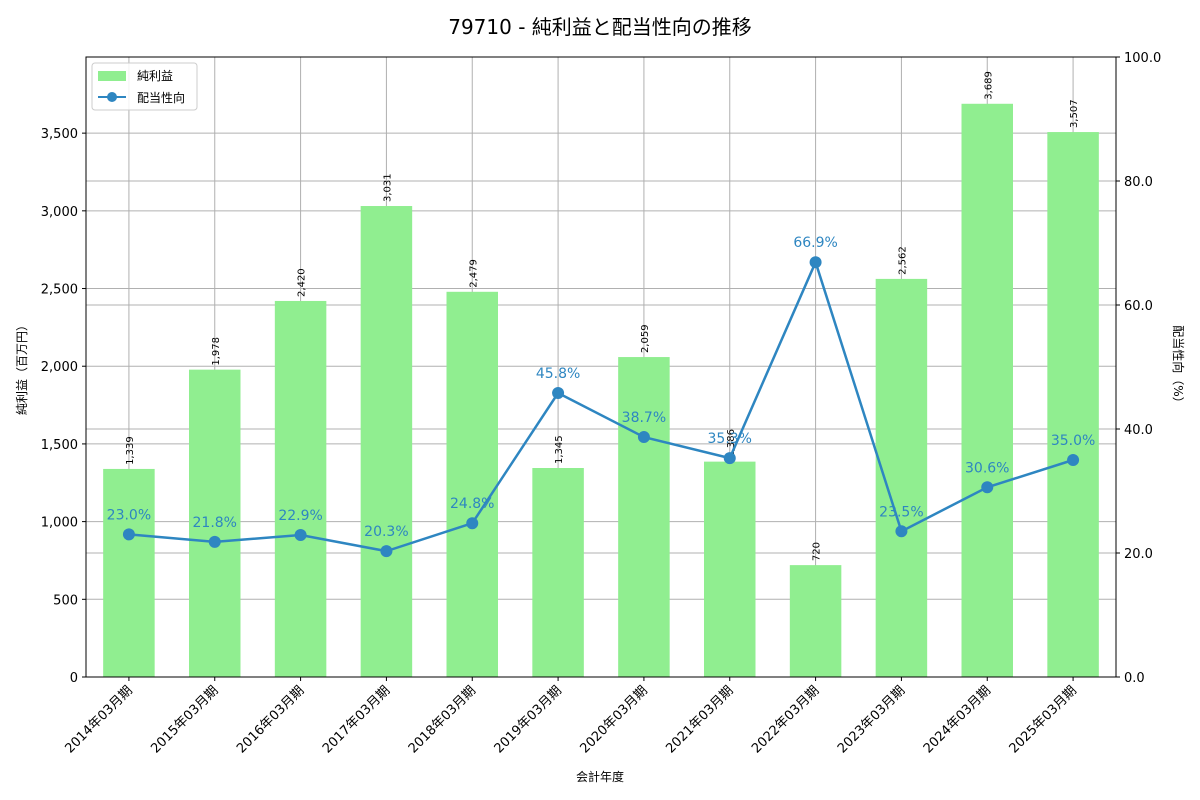 This screenshot has height=800, width=1200. I want to click on x-tick-label: 2016年03月期, so click(270, 719).